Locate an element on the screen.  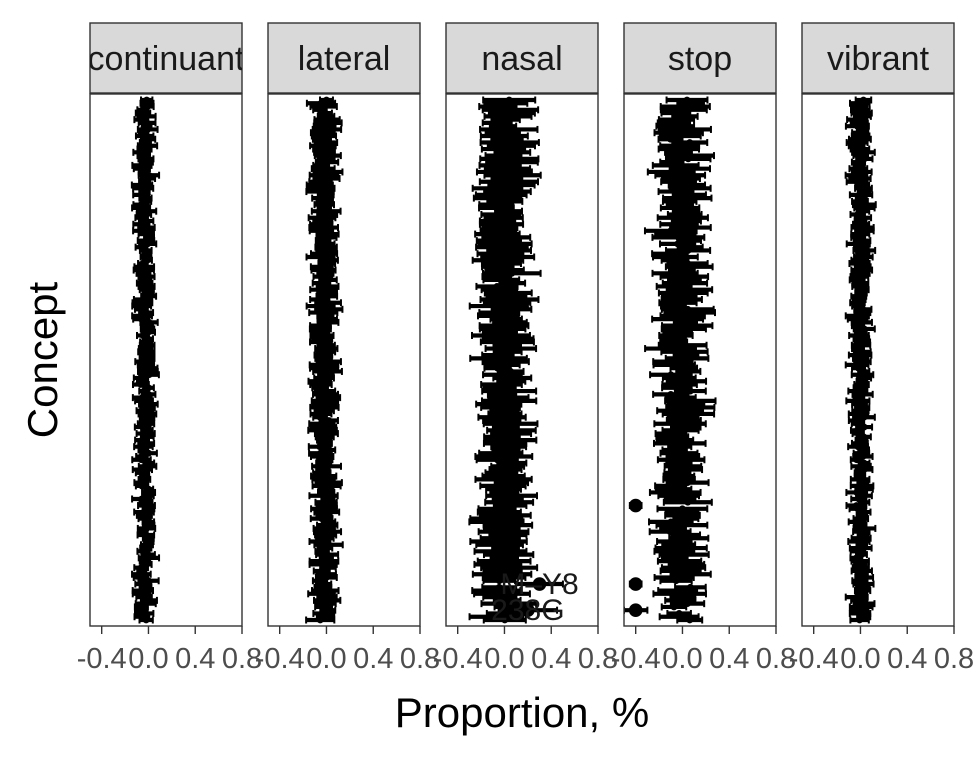
facet-strip-label: lateral is located at coordinates (344, 59).